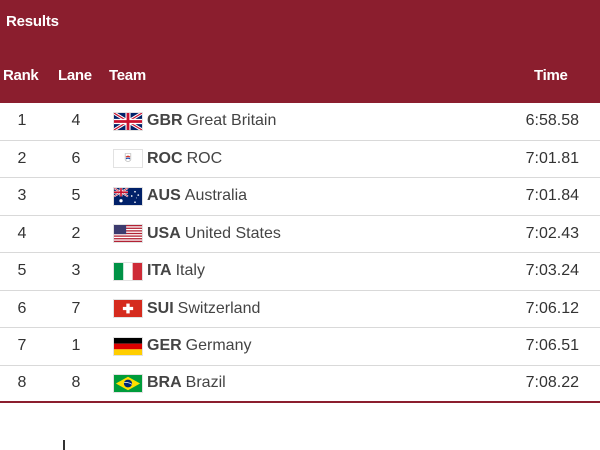  Describe the element at coordinates (300, 159) in the screenshot. I see `table-row: 2 6 ROC ROC 7:01.81` at that location.